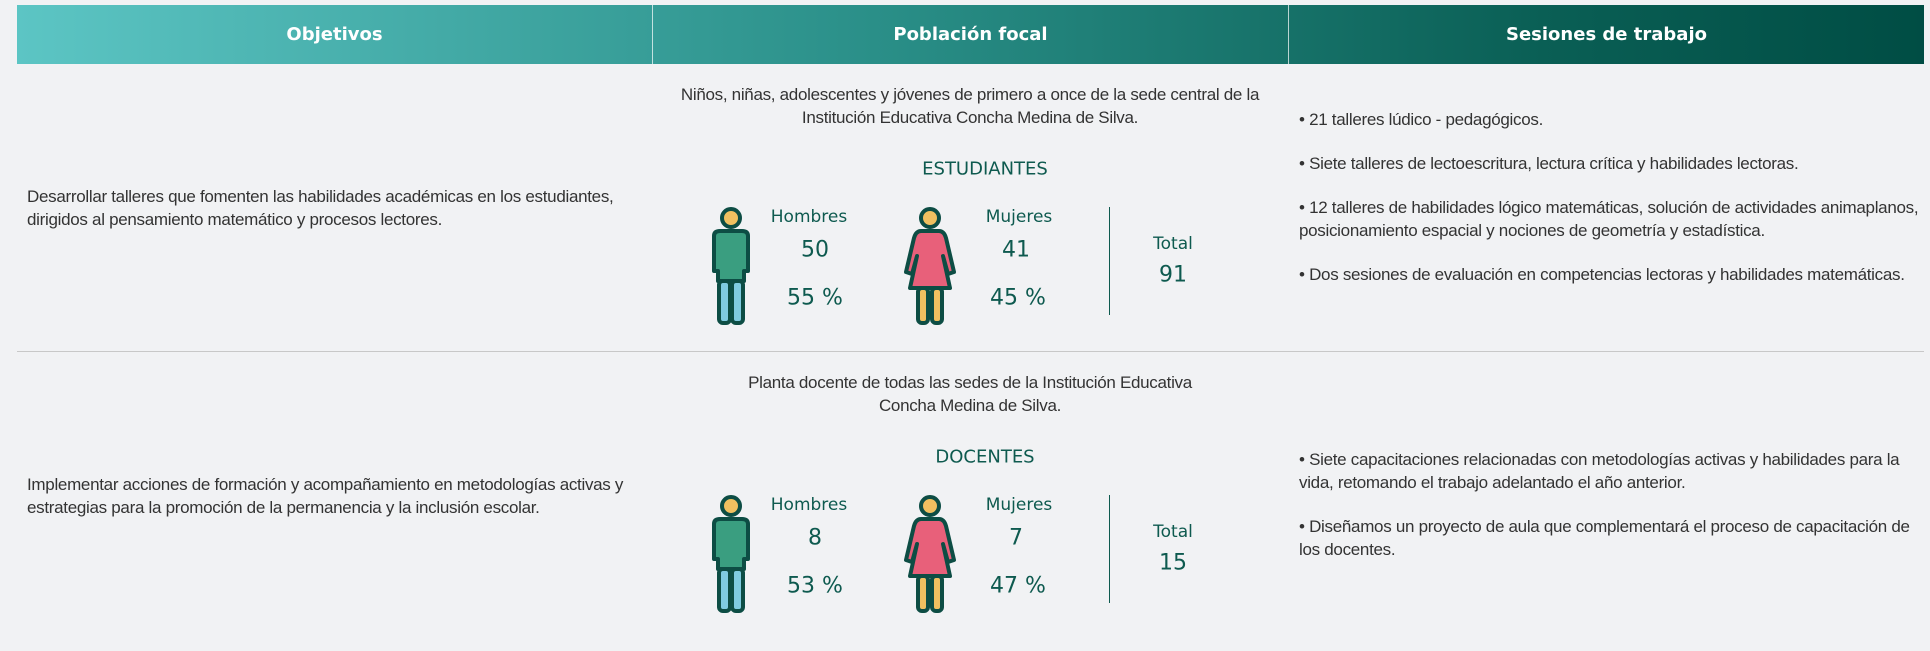  I want to click on women-percent: 45 %, so click(1018, 298).